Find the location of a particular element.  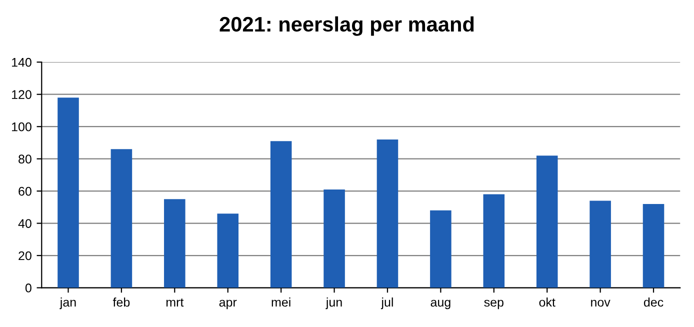

x-tick-label: mrt is located at coordinates (175, 302).